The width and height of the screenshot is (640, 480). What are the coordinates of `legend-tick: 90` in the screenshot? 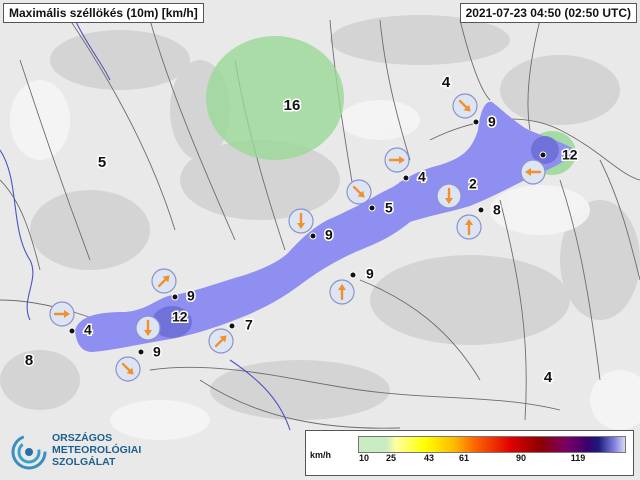 It's located at (521, 458).